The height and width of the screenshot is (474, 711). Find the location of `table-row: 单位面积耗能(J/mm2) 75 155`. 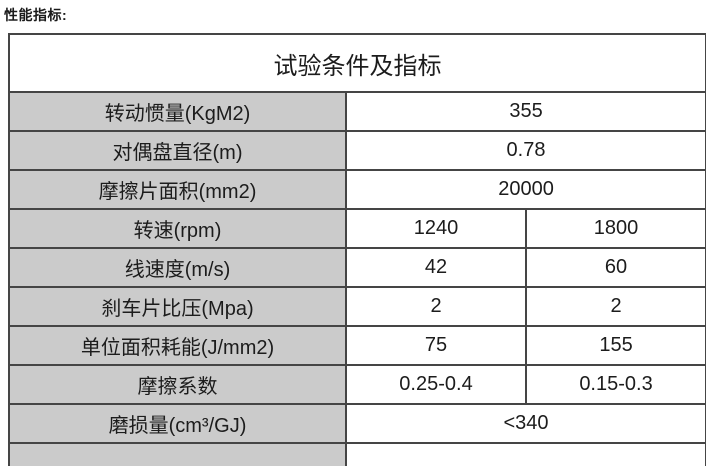

table-row: 单位面积耗能(J/mm2) 75 155 is located at coordinates (357, 345).